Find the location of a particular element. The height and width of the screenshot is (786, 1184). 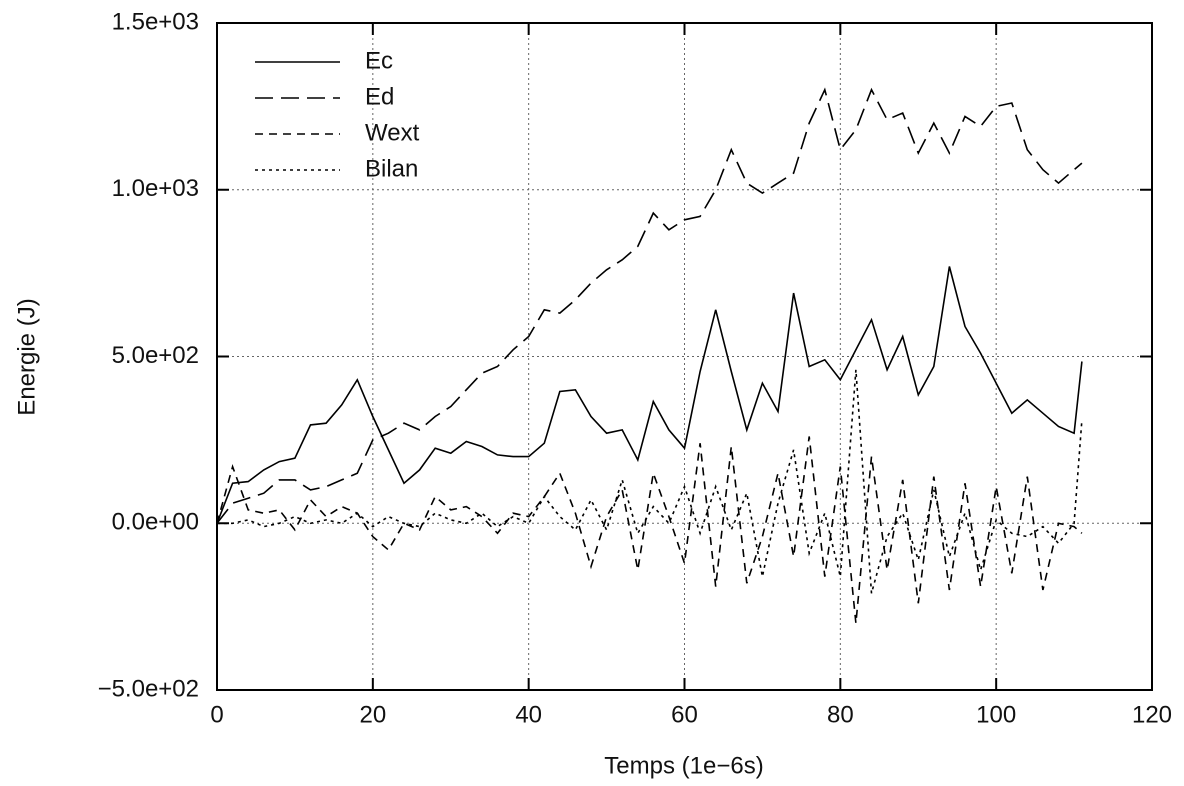

y-axis-label: Energie (J) is located at coordinates (26, 356).